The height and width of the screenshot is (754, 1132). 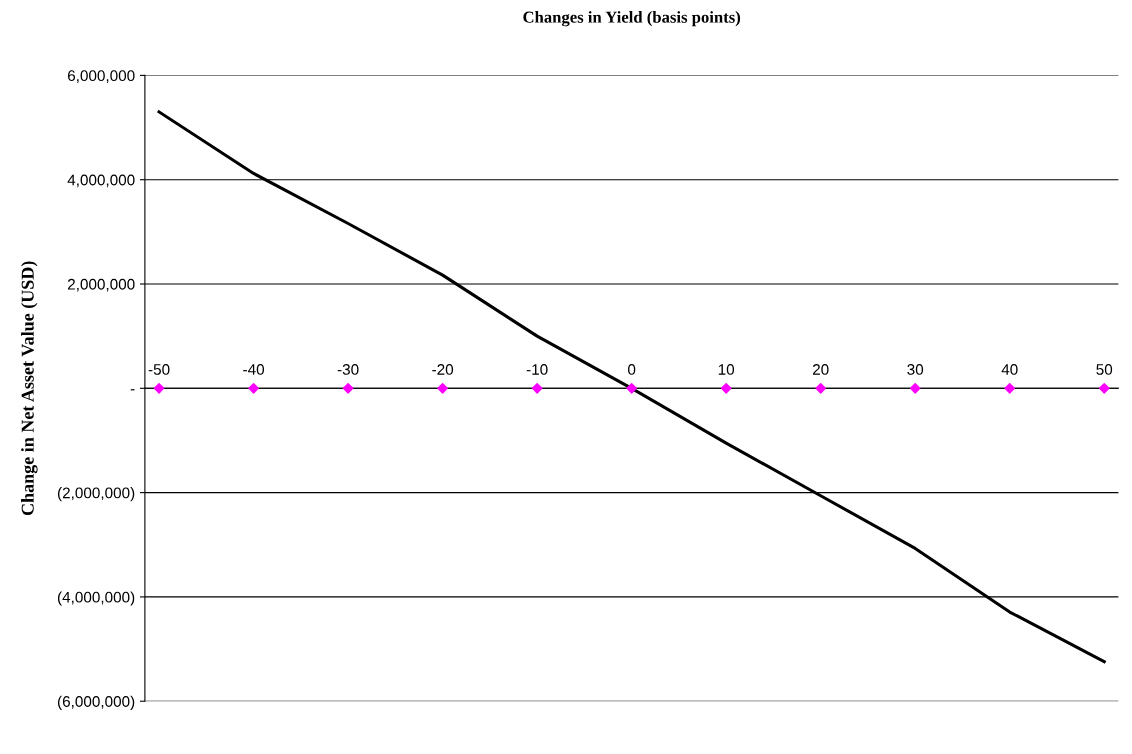 What do you see at coordinates (96, 598) in the screenshot?
I see `y-tick-label: (4,000,000)` at bounding box center [96, 598].